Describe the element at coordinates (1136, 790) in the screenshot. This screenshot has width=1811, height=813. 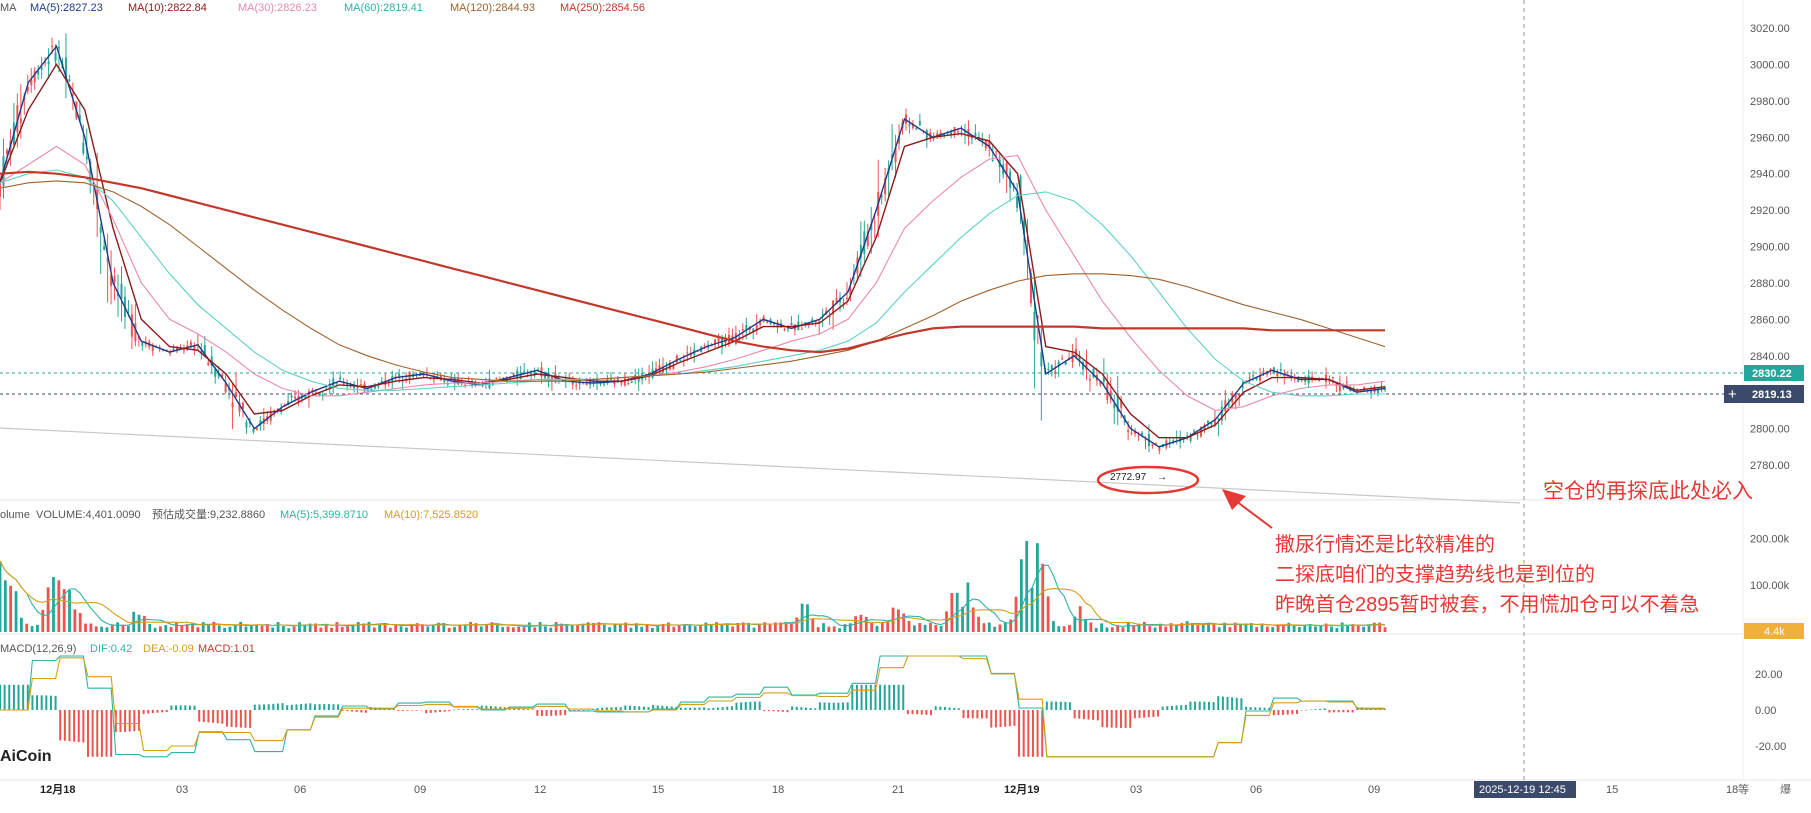
I see `time-tick-label: 03` at that location.